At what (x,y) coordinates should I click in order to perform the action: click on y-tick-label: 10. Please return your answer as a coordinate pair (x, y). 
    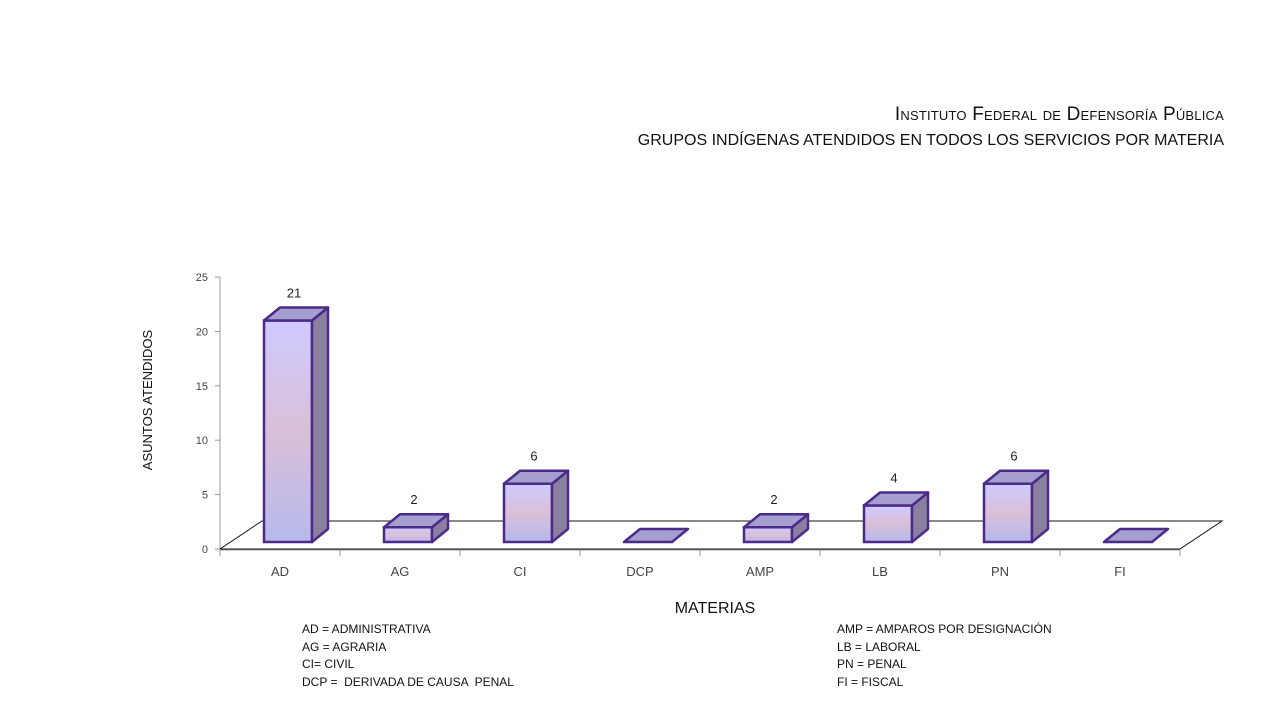
    Looking at the image, I should click on (202, 441).